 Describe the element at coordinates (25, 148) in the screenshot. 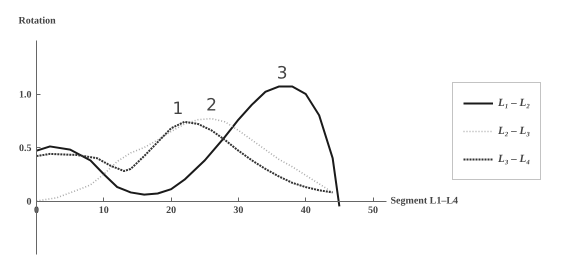

I see `y-tick-label: 0.5` at that location.